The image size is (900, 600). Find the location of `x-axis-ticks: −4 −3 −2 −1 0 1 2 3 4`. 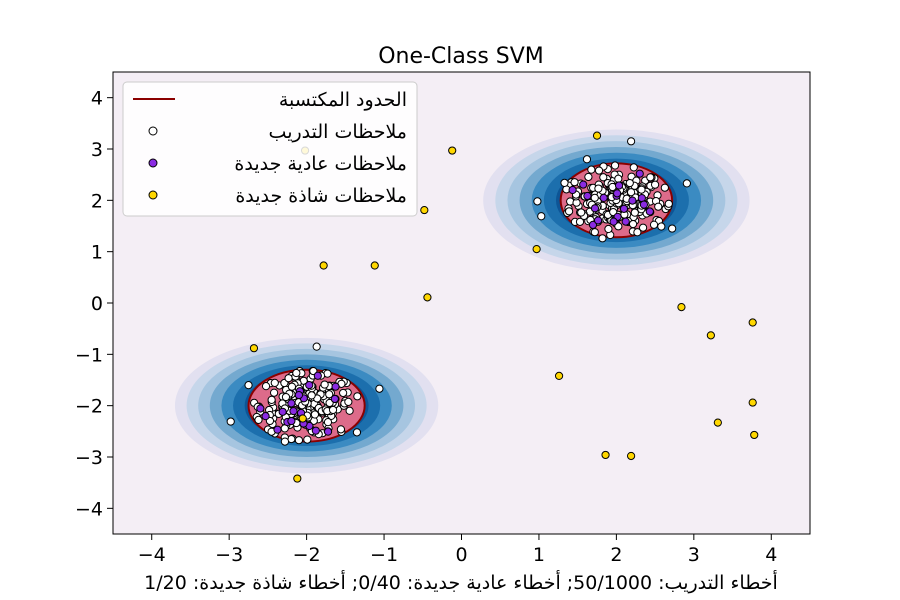

x-axis-ticks: −4 −3 −2 −1 0 1 2 3 4 is located at coordinates (457, 550).